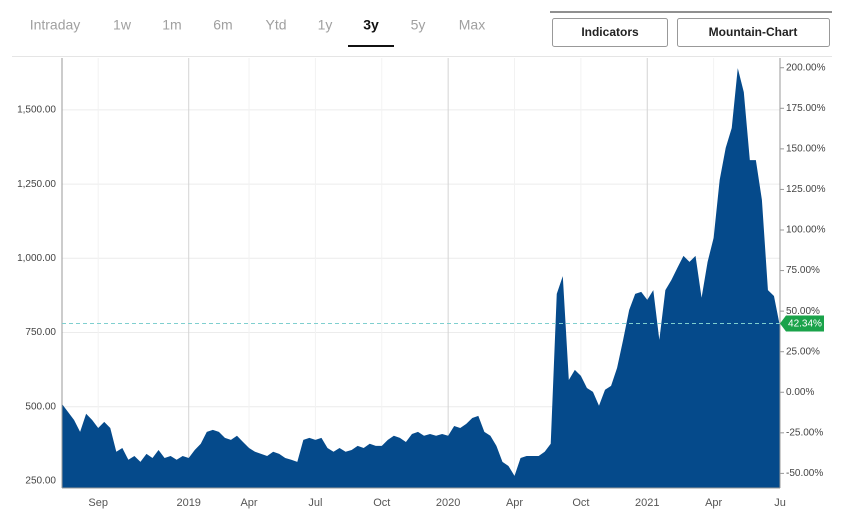 This screenshot has height=525, width=854. What do you see at coordinates (222, 25) in the screenshot?
I see `tab: 6m` at bounding box center [222, 25].